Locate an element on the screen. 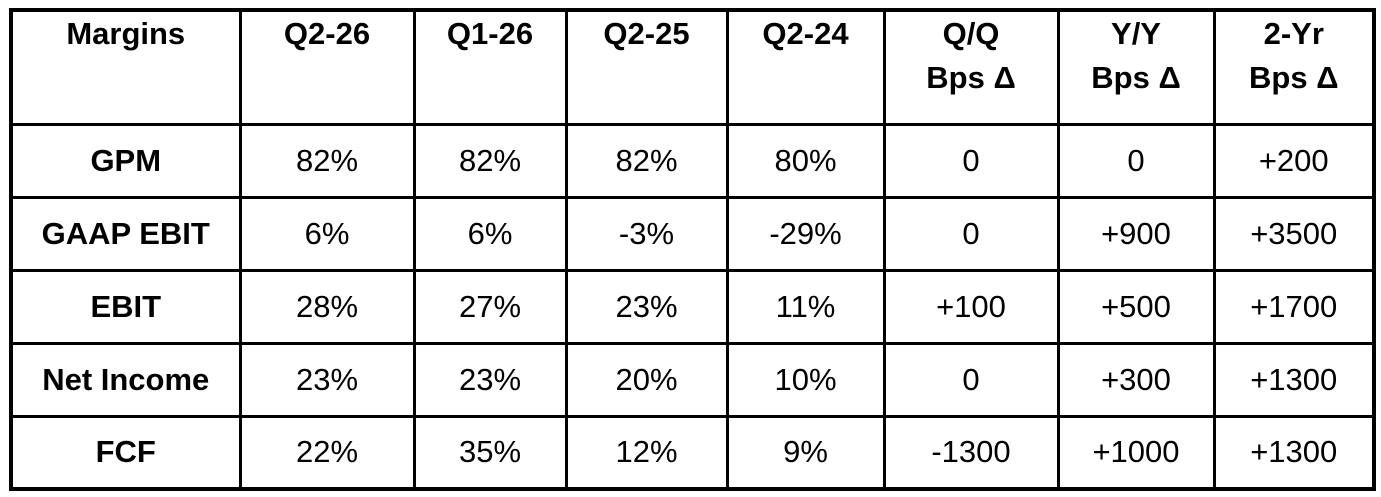  header-cell-2yr-bps-delta: 2-Yr Bps Δ is located at coordinates (1294, 67).